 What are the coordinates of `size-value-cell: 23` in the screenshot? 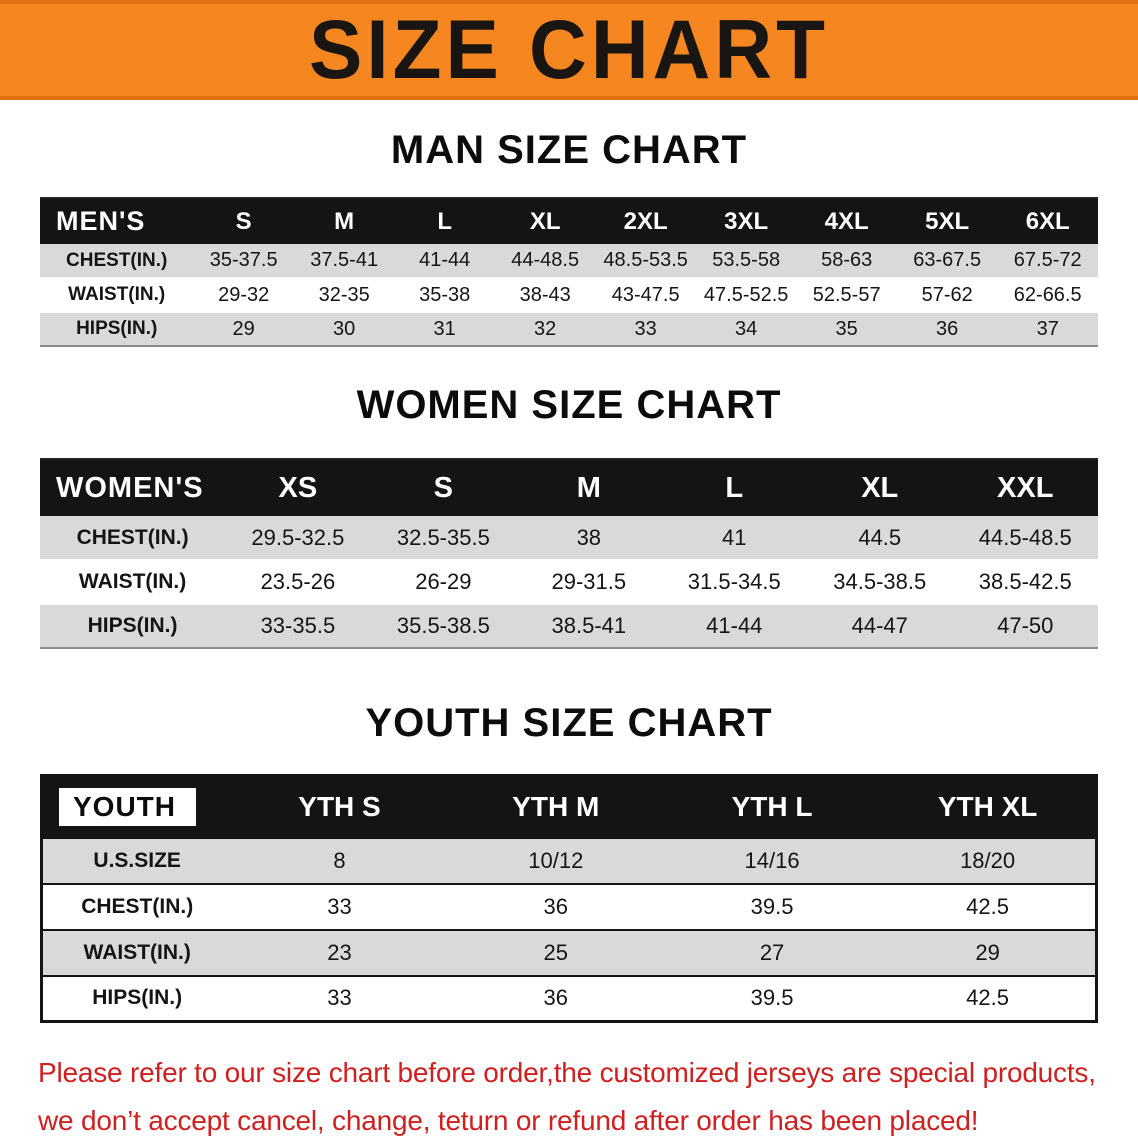 It's located at (339, 952).